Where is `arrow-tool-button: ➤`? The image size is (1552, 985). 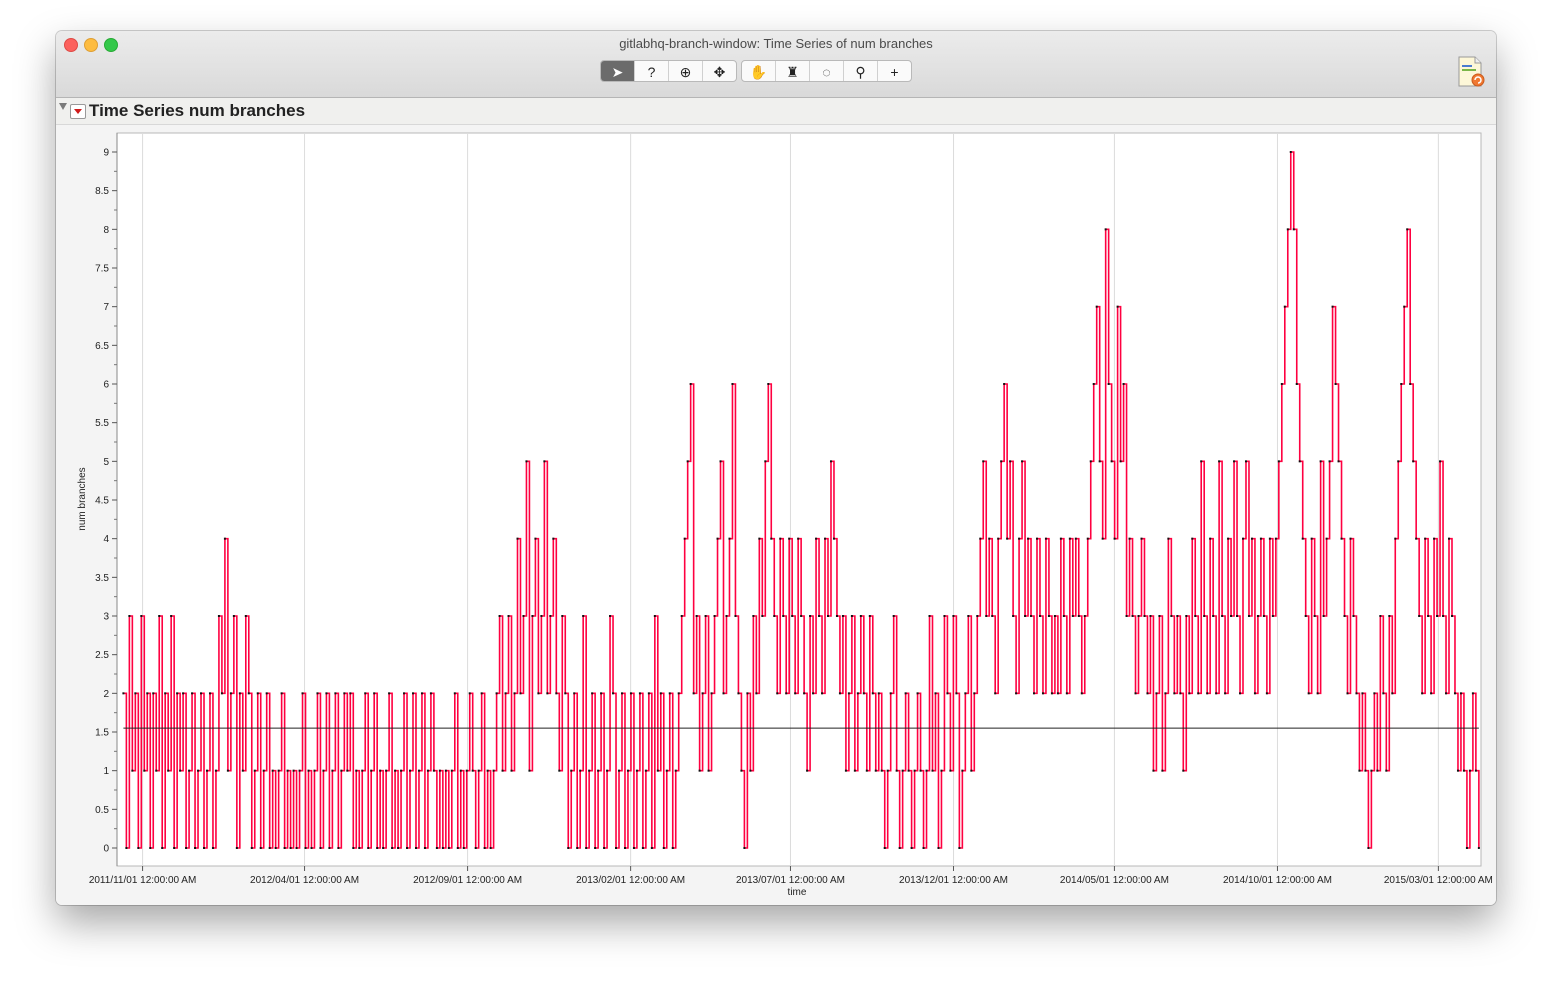
arrow-tool-button: ➤ is located at coordinates (618, 71).